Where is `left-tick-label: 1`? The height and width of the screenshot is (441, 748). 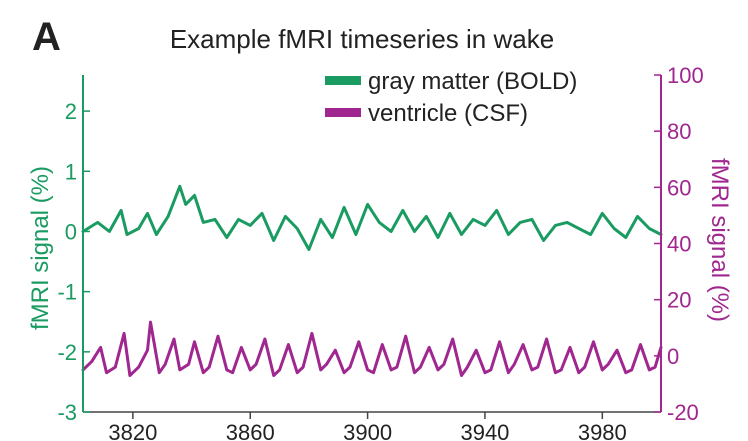
left-tick-label: 1 is located at coordinates (71, 171).